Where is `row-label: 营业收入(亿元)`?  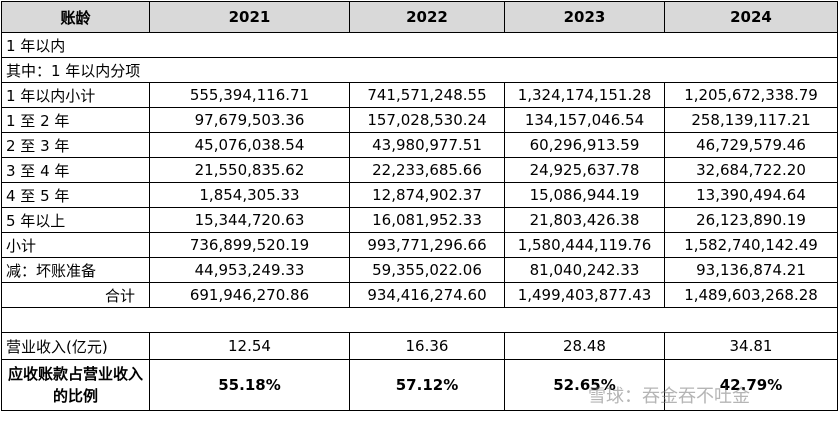
row-label: 营业收入(亿元) is located at coordinates (75, 346).